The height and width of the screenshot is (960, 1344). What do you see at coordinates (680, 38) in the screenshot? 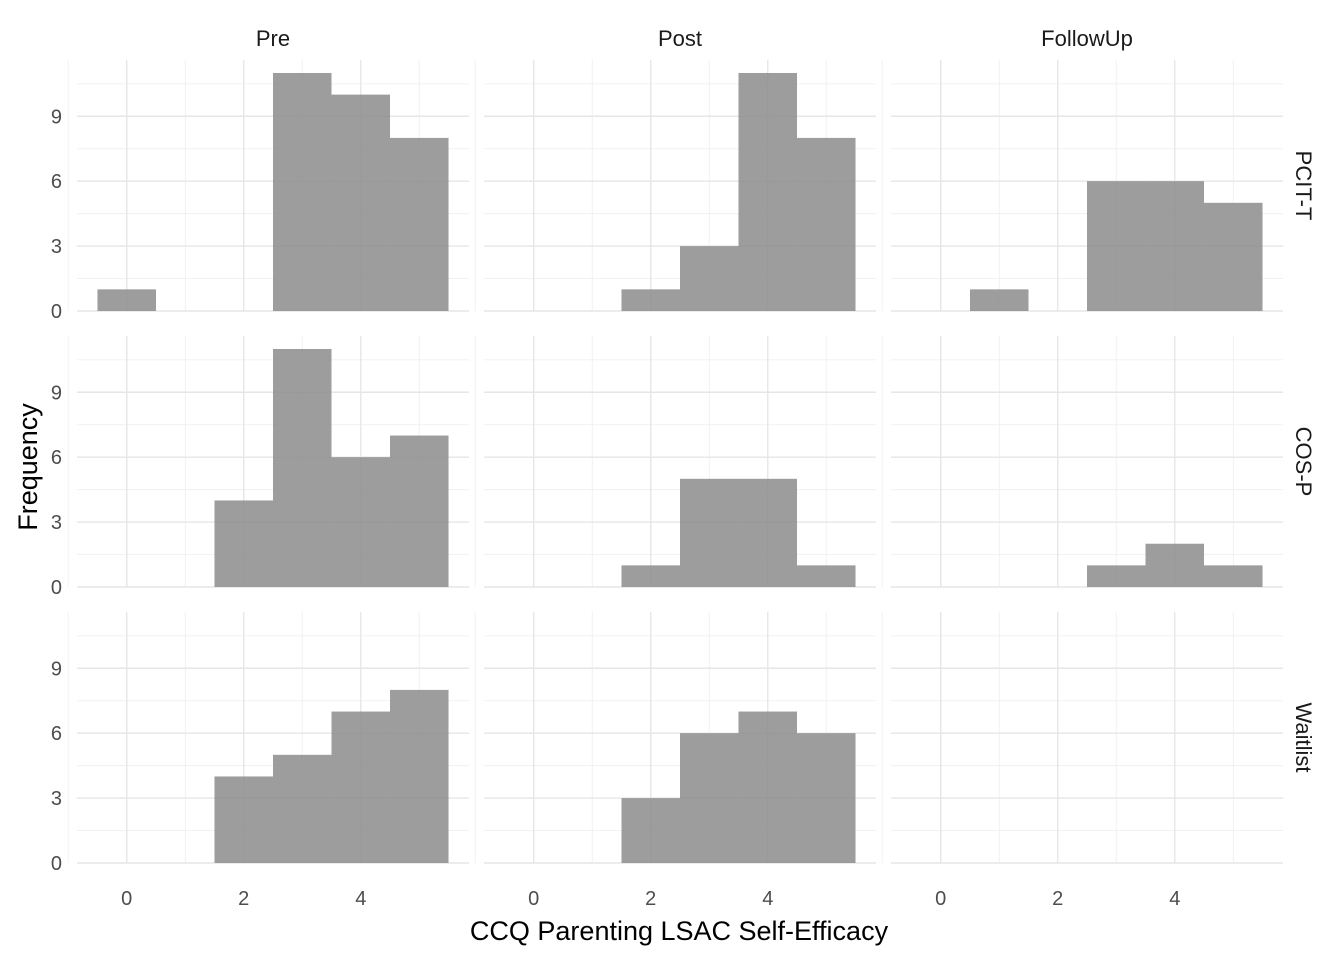
I see `facet-column-label: Post` at bounding box center [680, 38].